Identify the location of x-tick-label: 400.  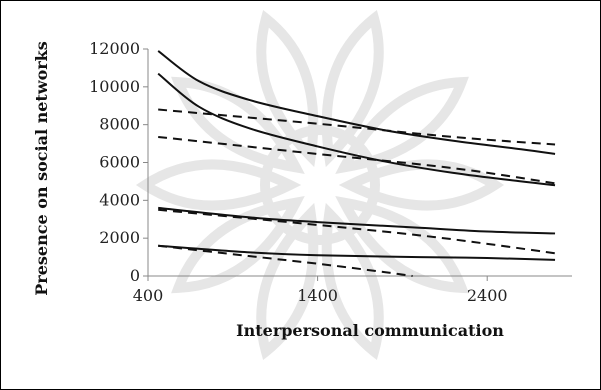
(148, 295).